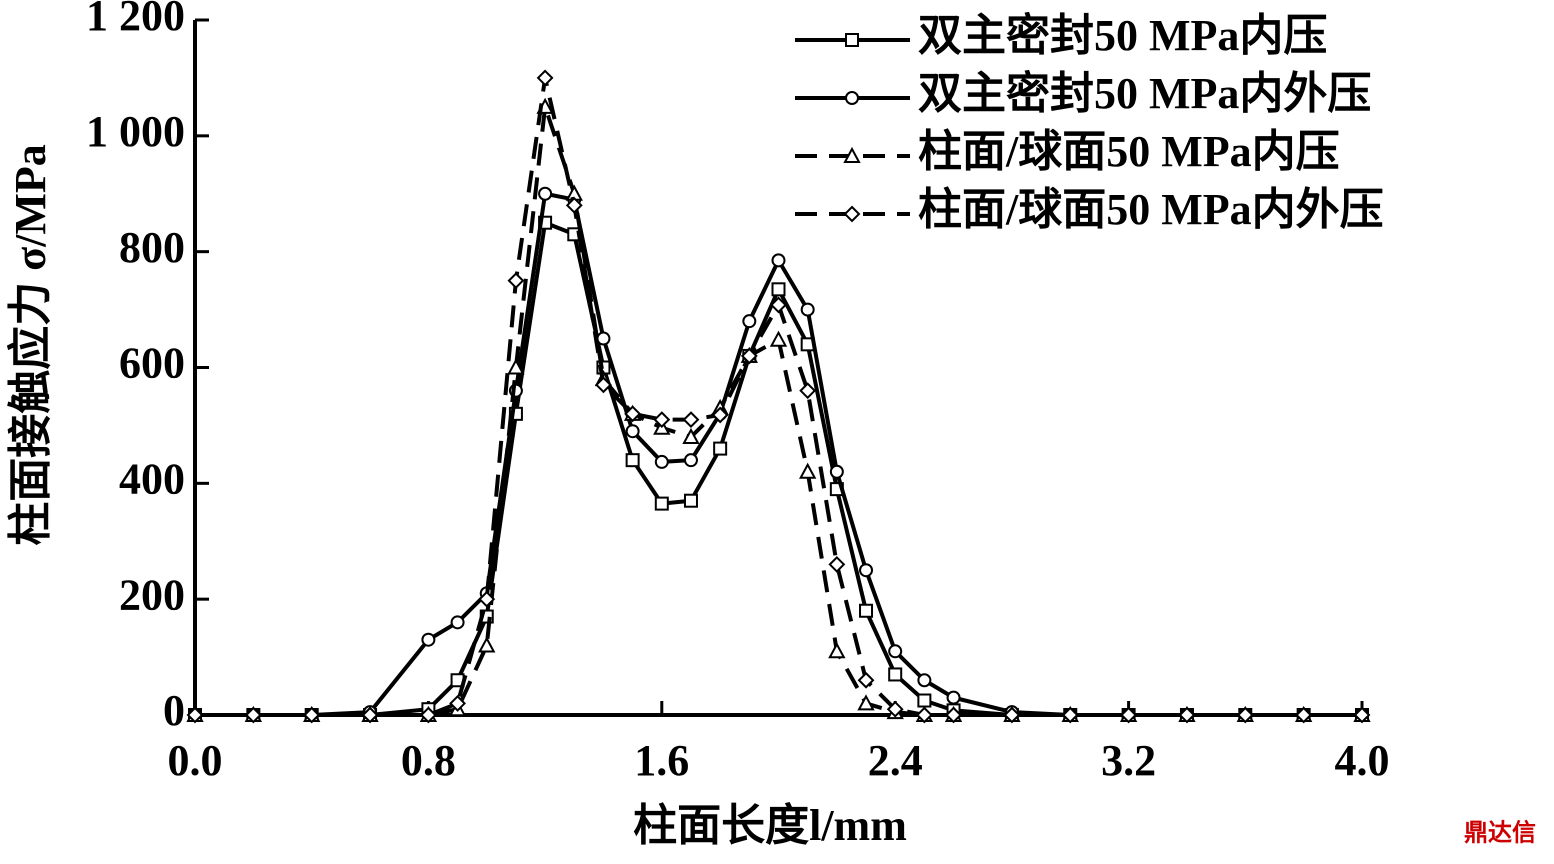 This screenshot has height=864, width=1554. I want to click on y-tick-label: 800, so click(152, 247).